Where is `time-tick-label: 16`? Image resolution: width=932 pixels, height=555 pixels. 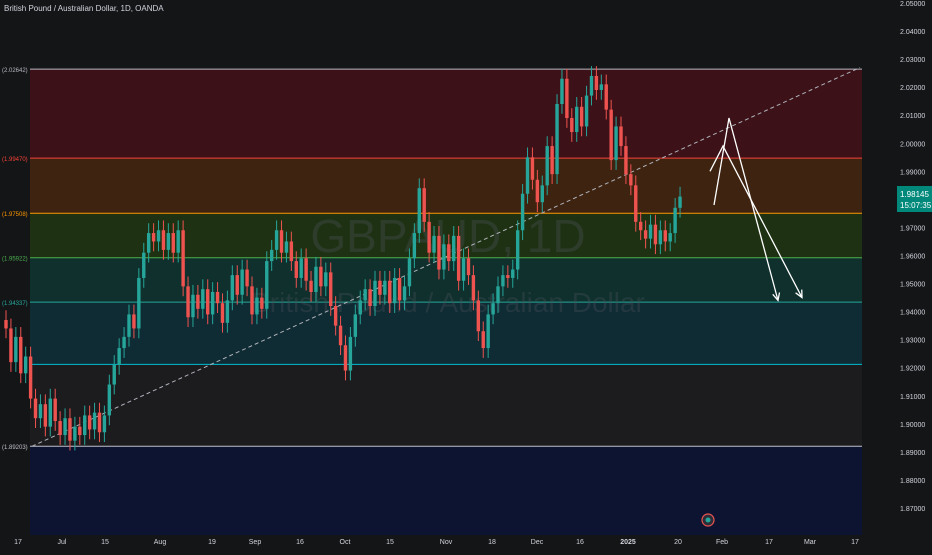
time-tick-label: 16 is located at coordinates (300, 542).